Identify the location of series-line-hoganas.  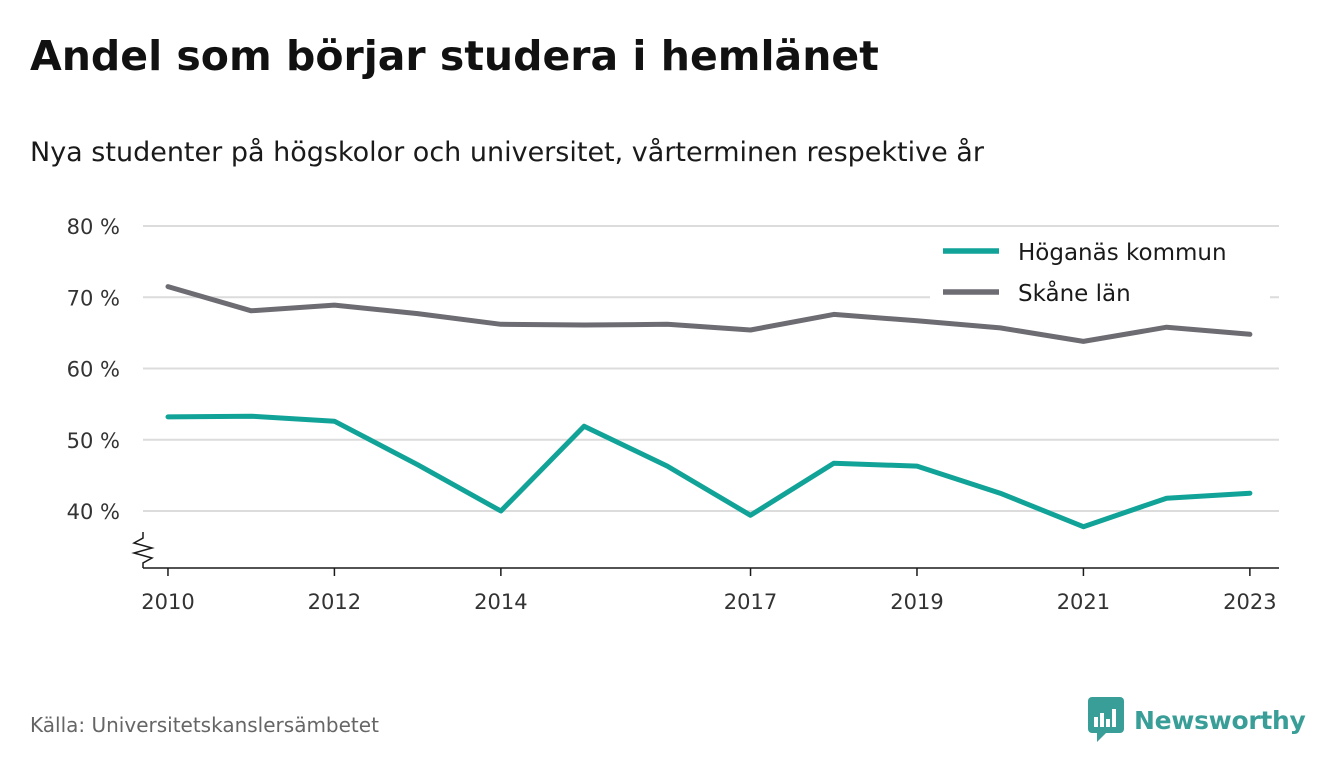
(709, 471).